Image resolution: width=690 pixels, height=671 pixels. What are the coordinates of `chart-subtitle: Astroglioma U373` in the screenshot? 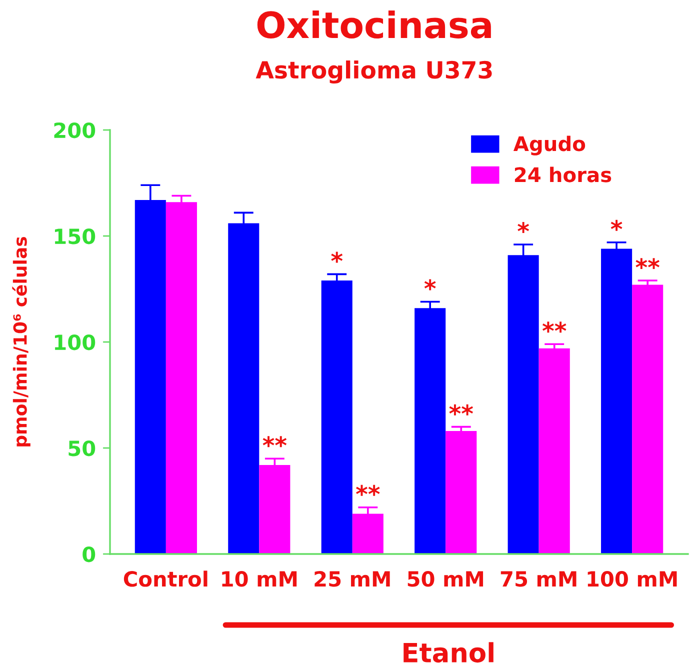 It's located at (374, 72).